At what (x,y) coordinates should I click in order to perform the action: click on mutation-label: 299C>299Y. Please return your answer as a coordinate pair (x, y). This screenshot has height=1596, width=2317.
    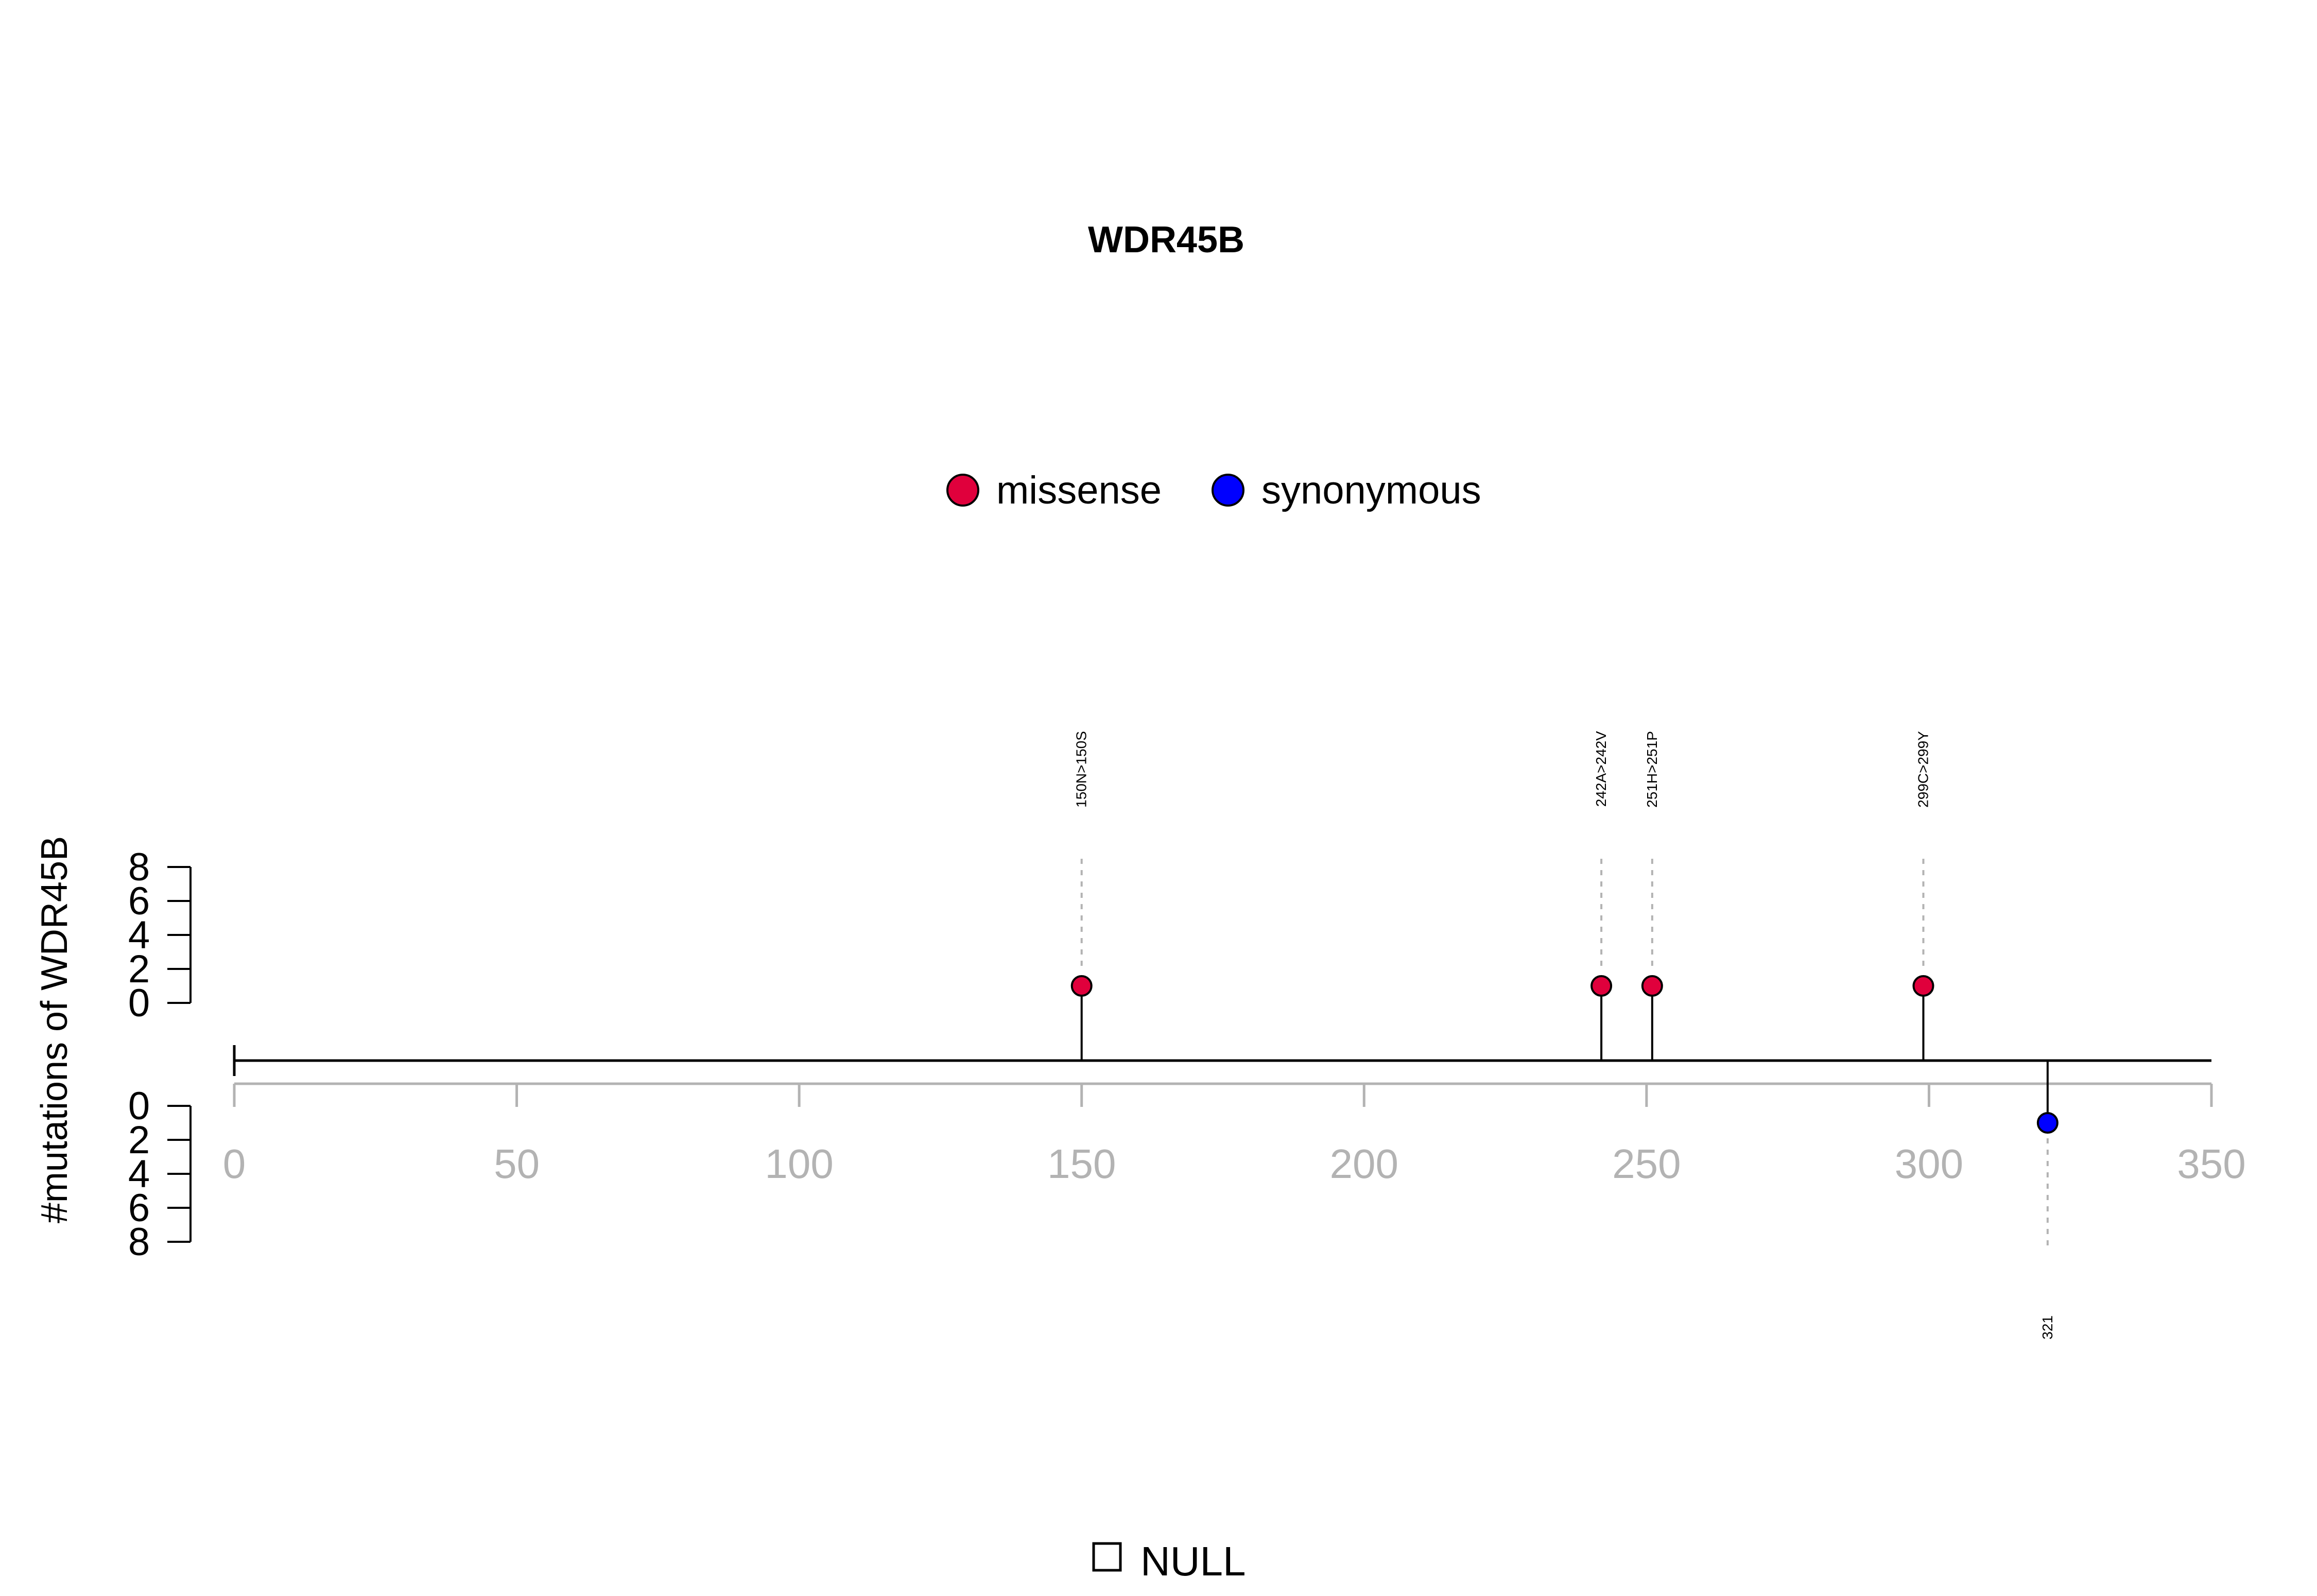
    Looking at the image, I should click on (1923, 769).